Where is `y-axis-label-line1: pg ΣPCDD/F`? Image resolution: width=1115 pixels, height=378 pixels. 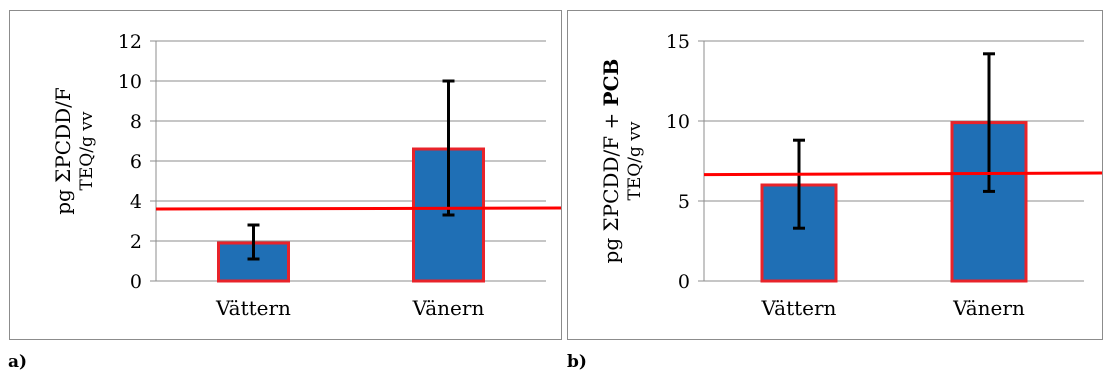
y-axis-label-line1: pg ΣPCDD/F is located at coordinates (63, 151).